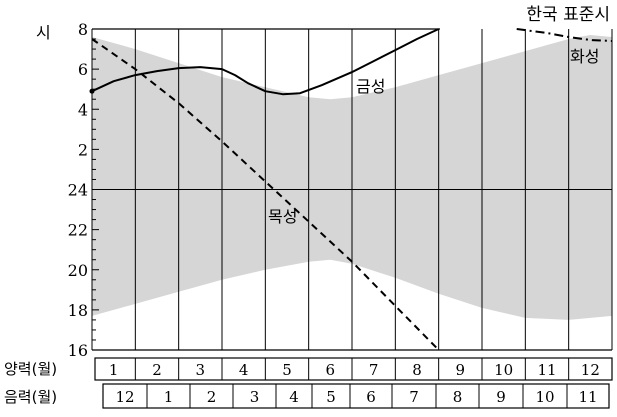  What do you see at coordinates (157, 370) in the screenshot?
I see `solar-month-cell: 2` at bounding box center [157, 370].